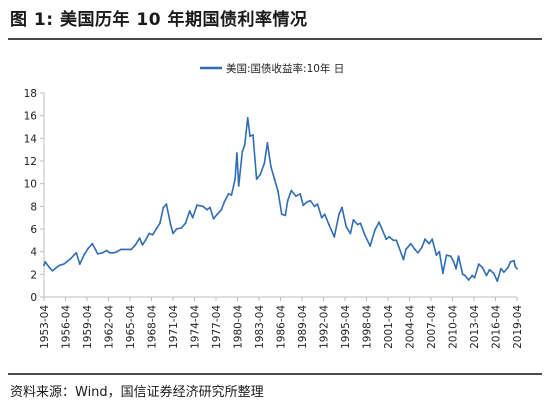 This screenshot has width=550, height=410. I want to click on x-tick-label: 1977-04, so click(217, 327).